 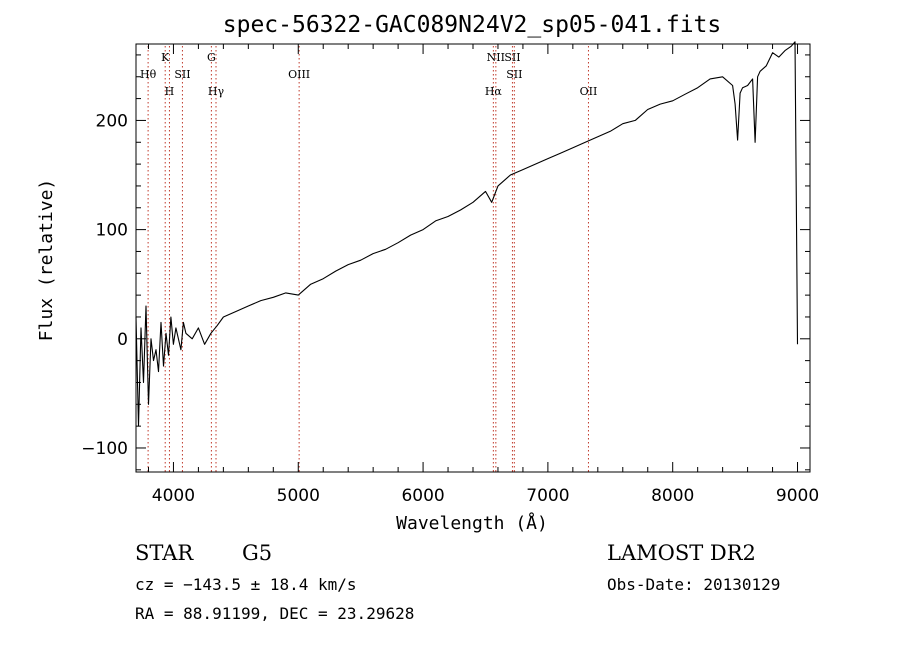 What do you see at coordinates (122, 340) in the screenshot?
I see `y-tick-label: 0` at bounding box center [122, 340].